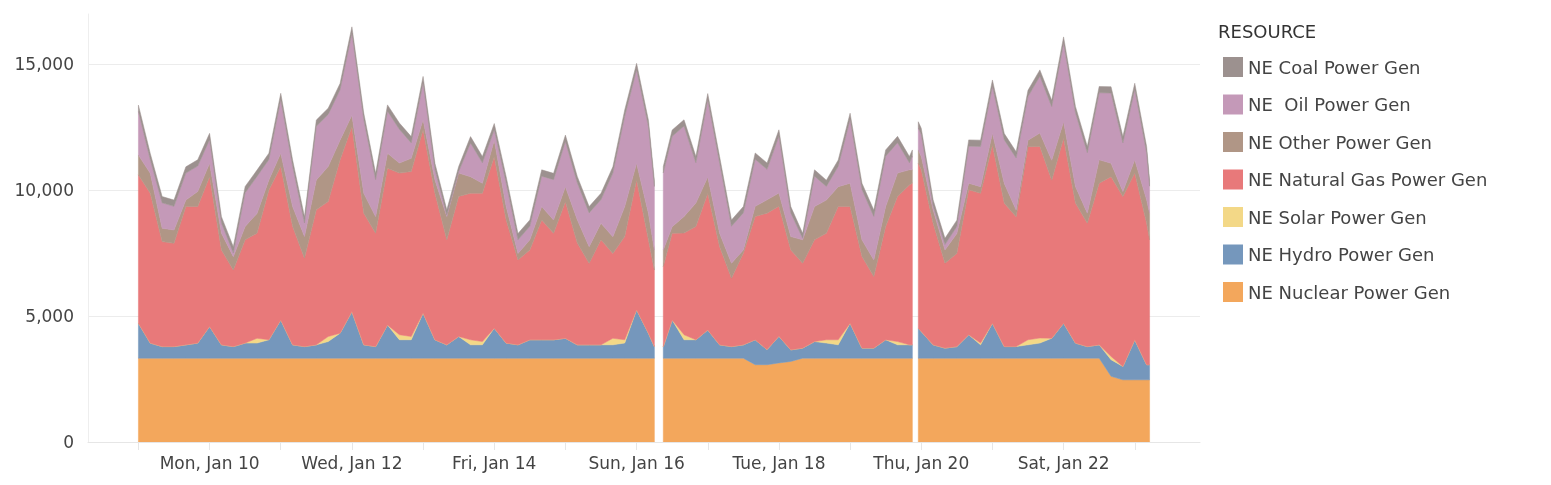  Describe the element at coordinates (921, 462) in the screenshot. I see `x-tick-label: Thu, Jan 20` at that location.